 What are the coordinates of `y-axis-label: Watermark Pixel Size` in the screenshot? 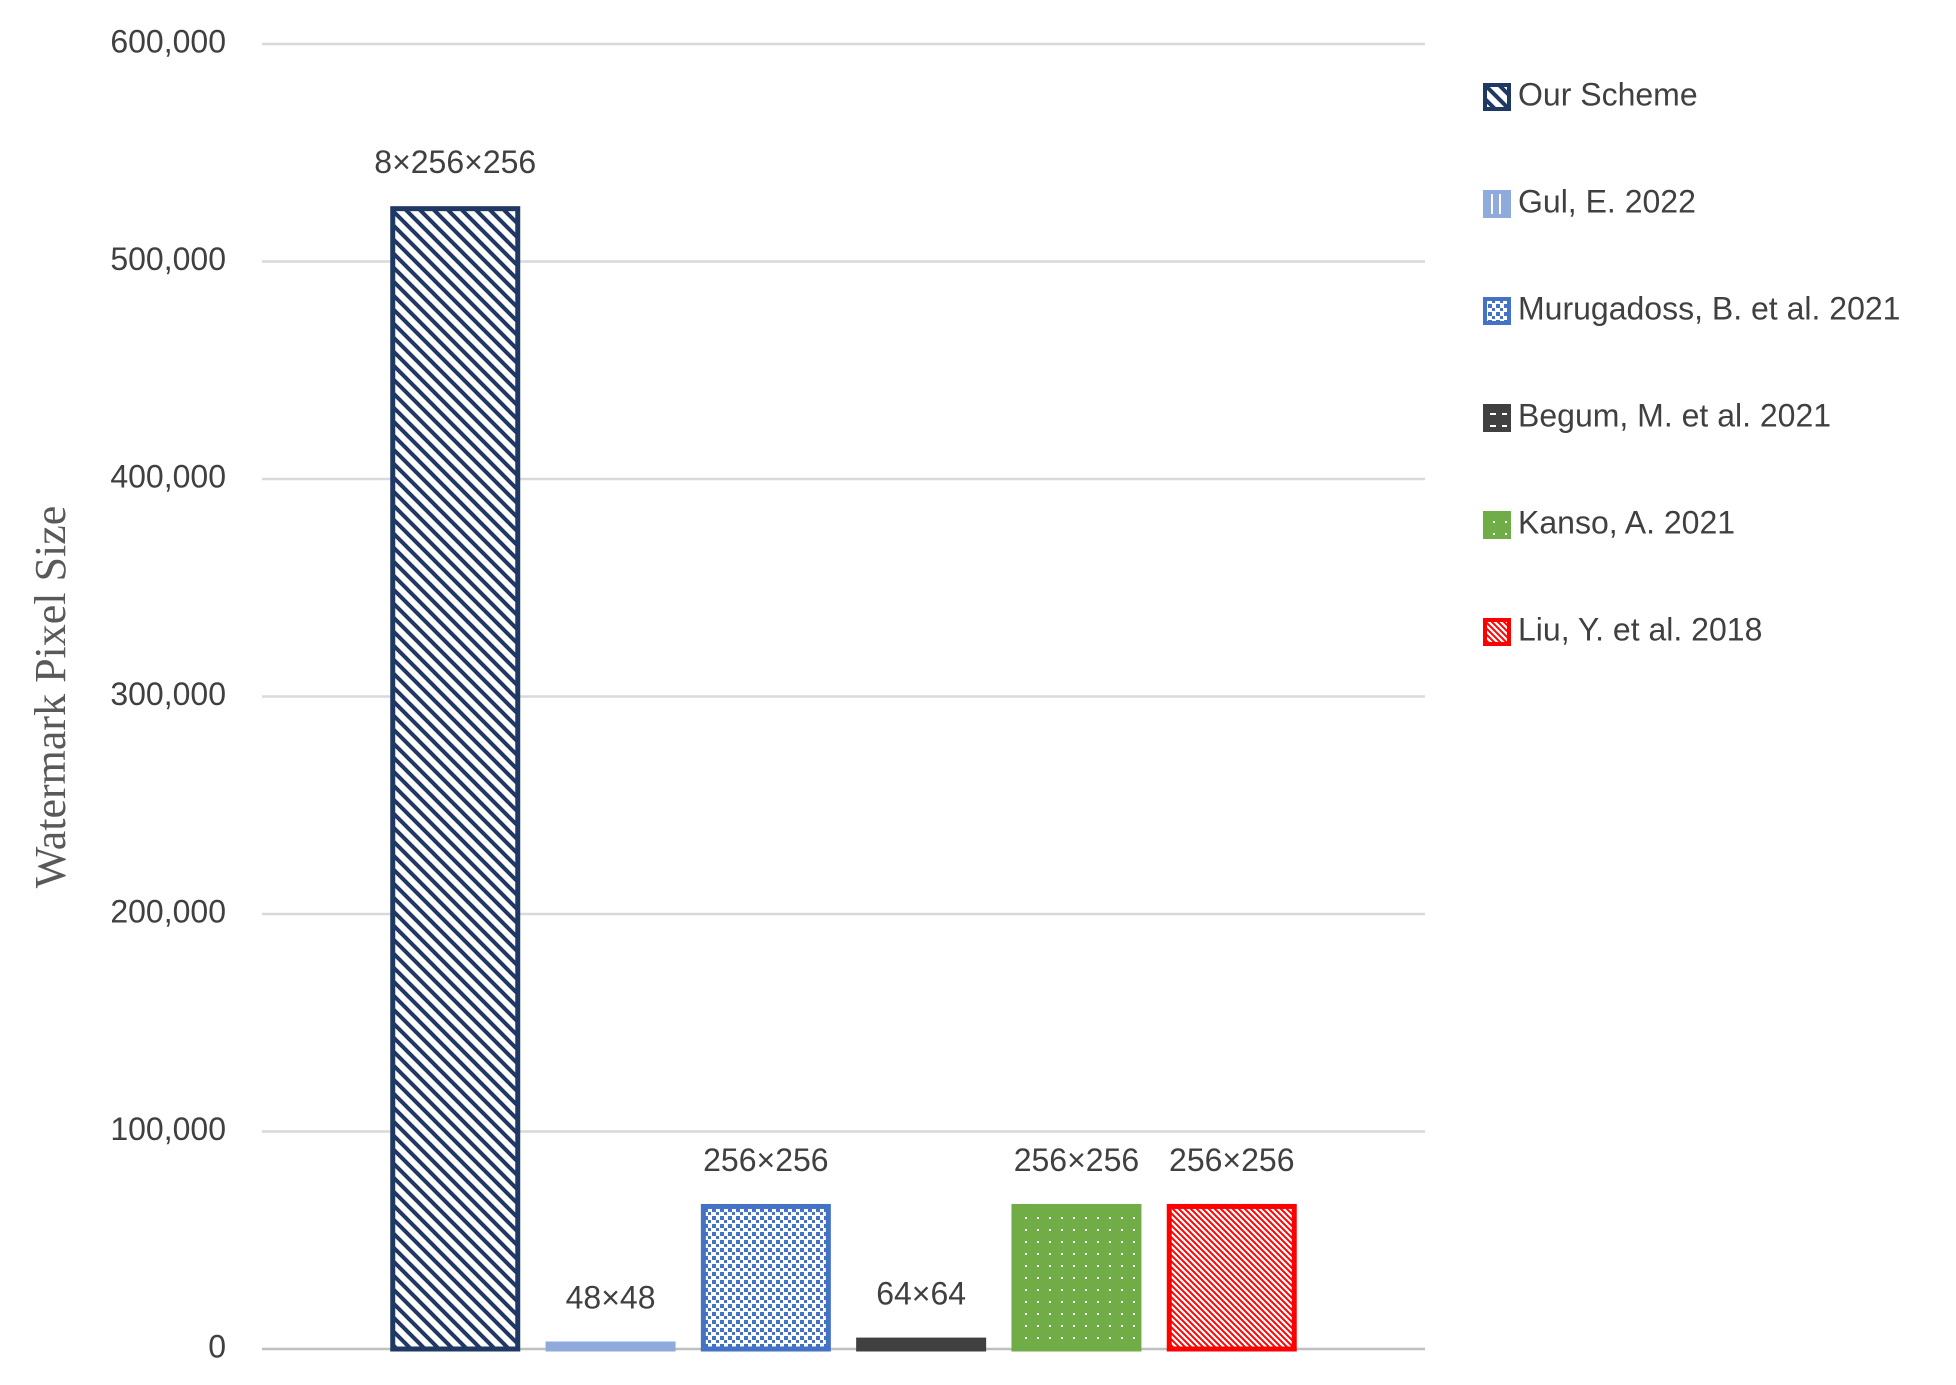 It's located at (50, 697).